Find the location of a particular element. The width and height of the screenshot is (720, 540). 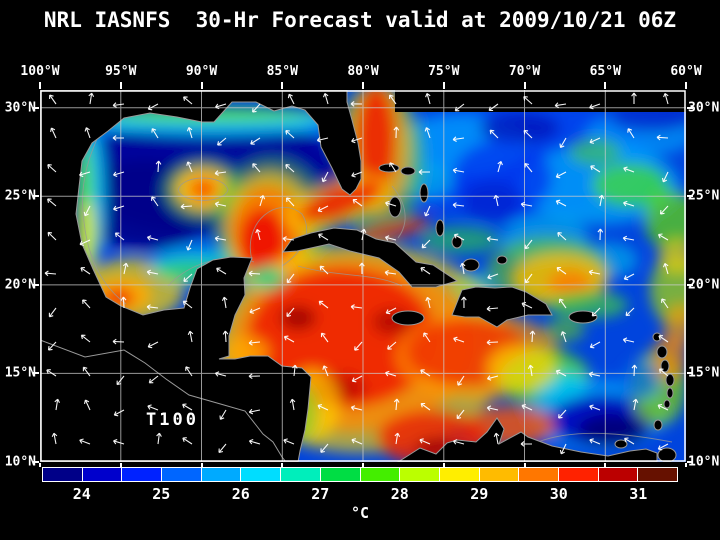

lat-tick-label: 20°N is located at coordinates (20, 285).